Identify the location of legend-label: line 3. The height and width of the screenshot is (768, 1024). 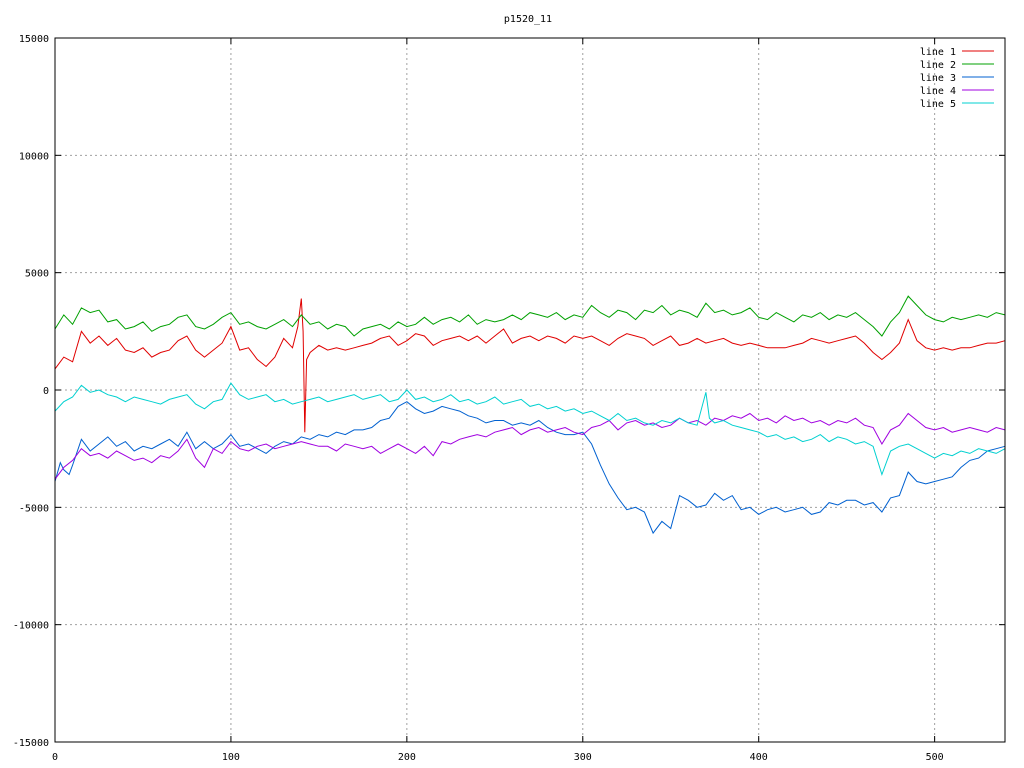
(938, 78).